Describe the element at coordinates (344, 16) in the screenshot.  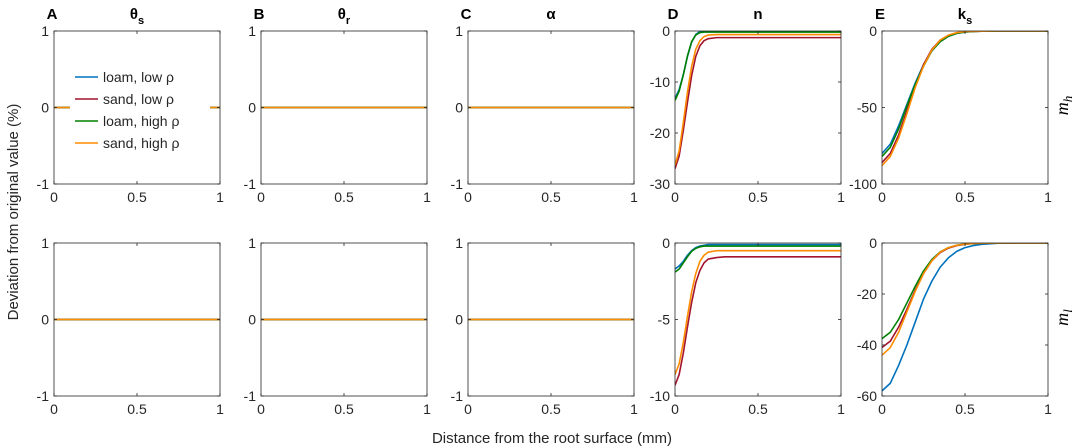
I see `panel-title: θr` at that location.